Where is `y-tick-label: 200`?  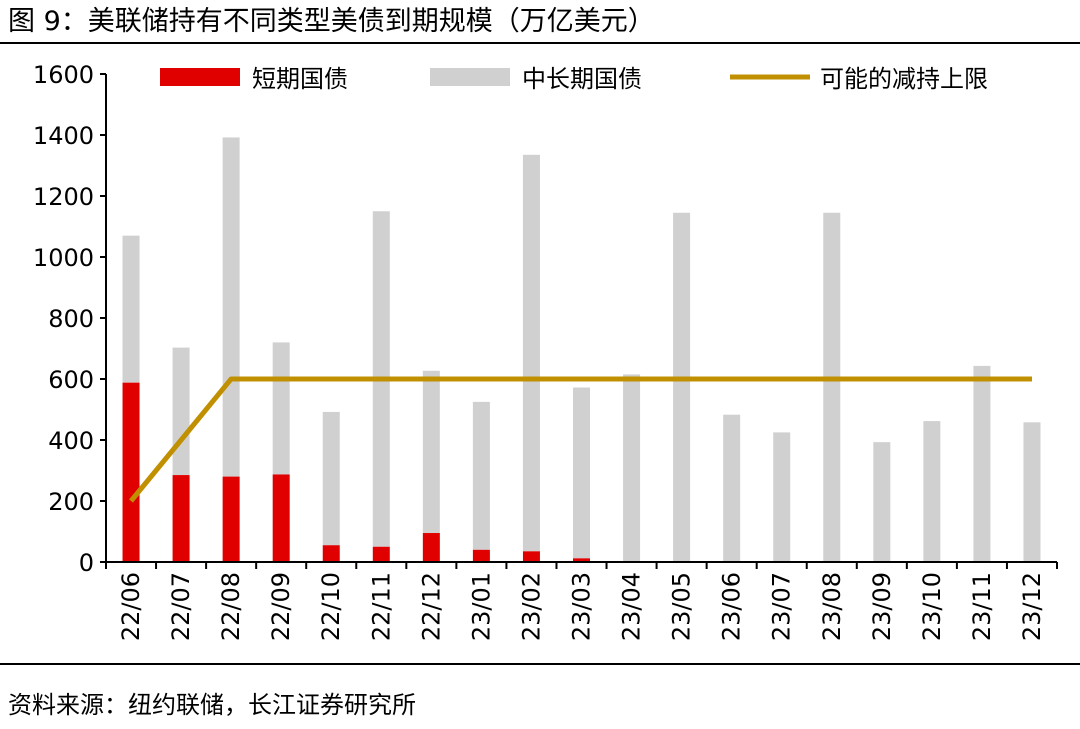 y-tick-label: 200 is located at coordinates (71, 502).